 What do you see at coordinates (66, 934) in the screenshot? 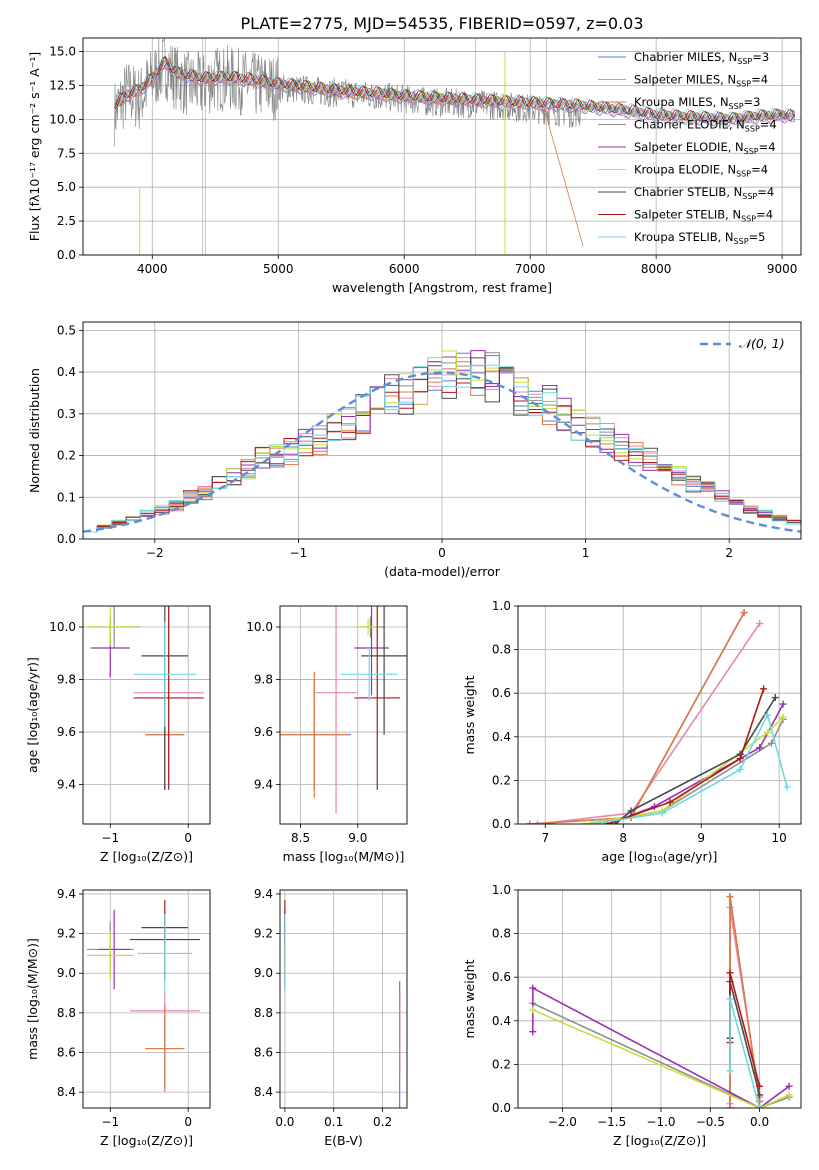
I see `tick-label-y: 9.2` at bounding box center [66, 934].